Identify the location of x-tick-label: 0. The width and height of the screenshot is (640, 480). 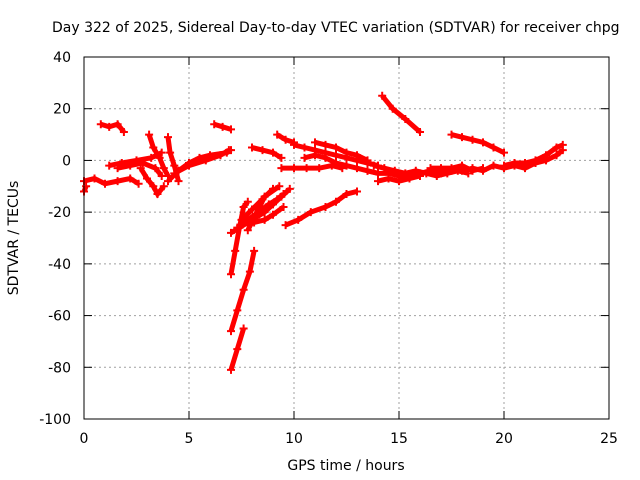
(84, 439).